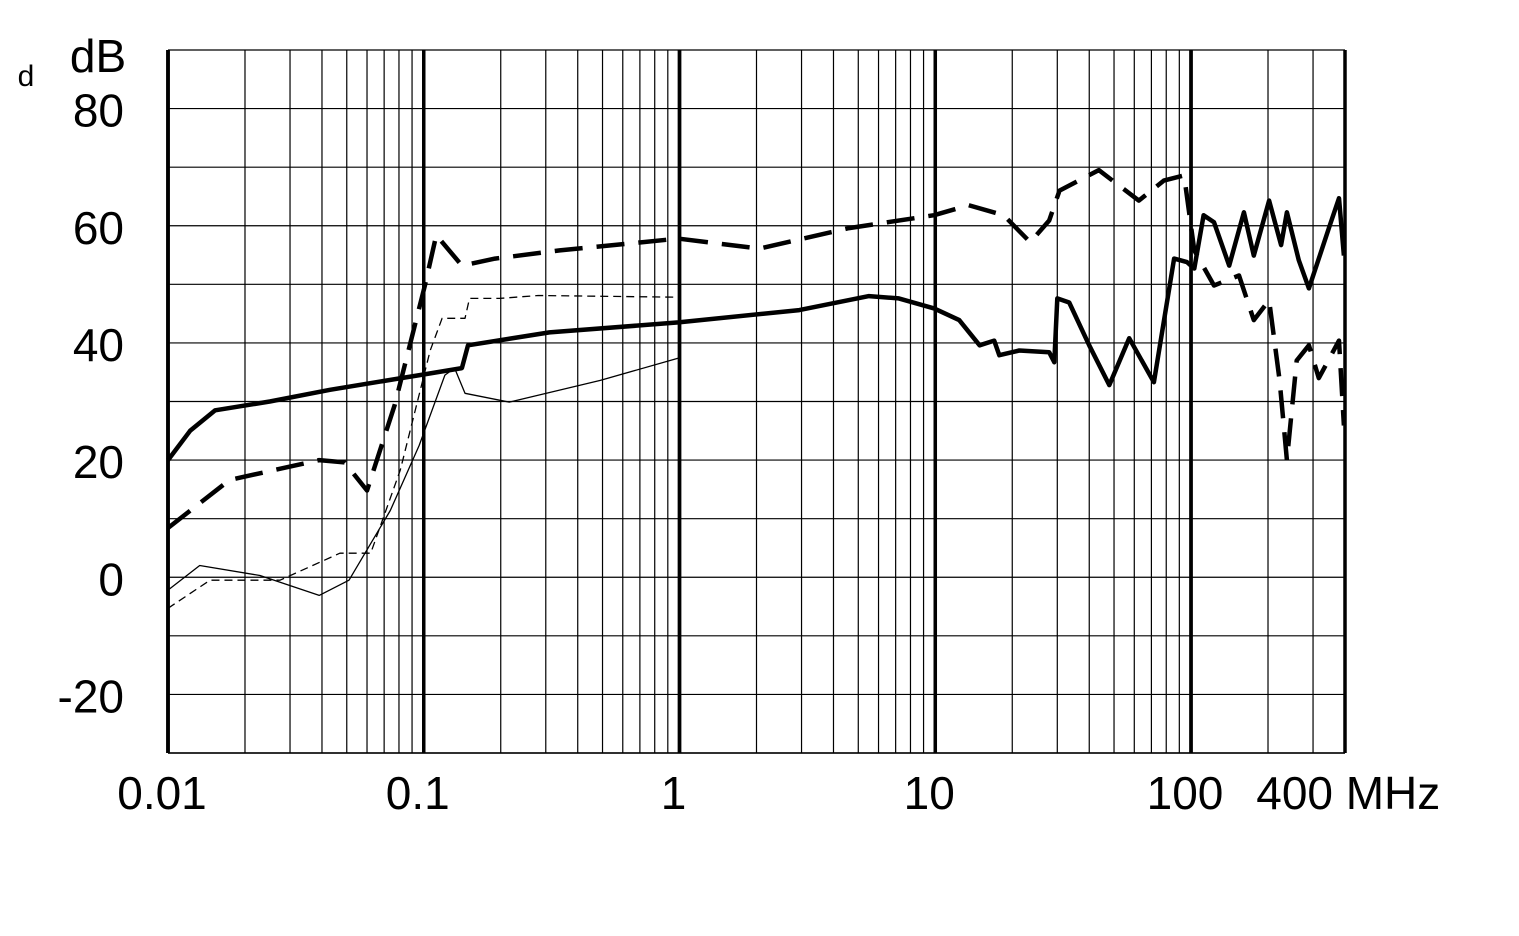  What do you see at coordinates (26, 76) in the screenshot?
I see `corner-text: d` at bounding box center [26, 76].